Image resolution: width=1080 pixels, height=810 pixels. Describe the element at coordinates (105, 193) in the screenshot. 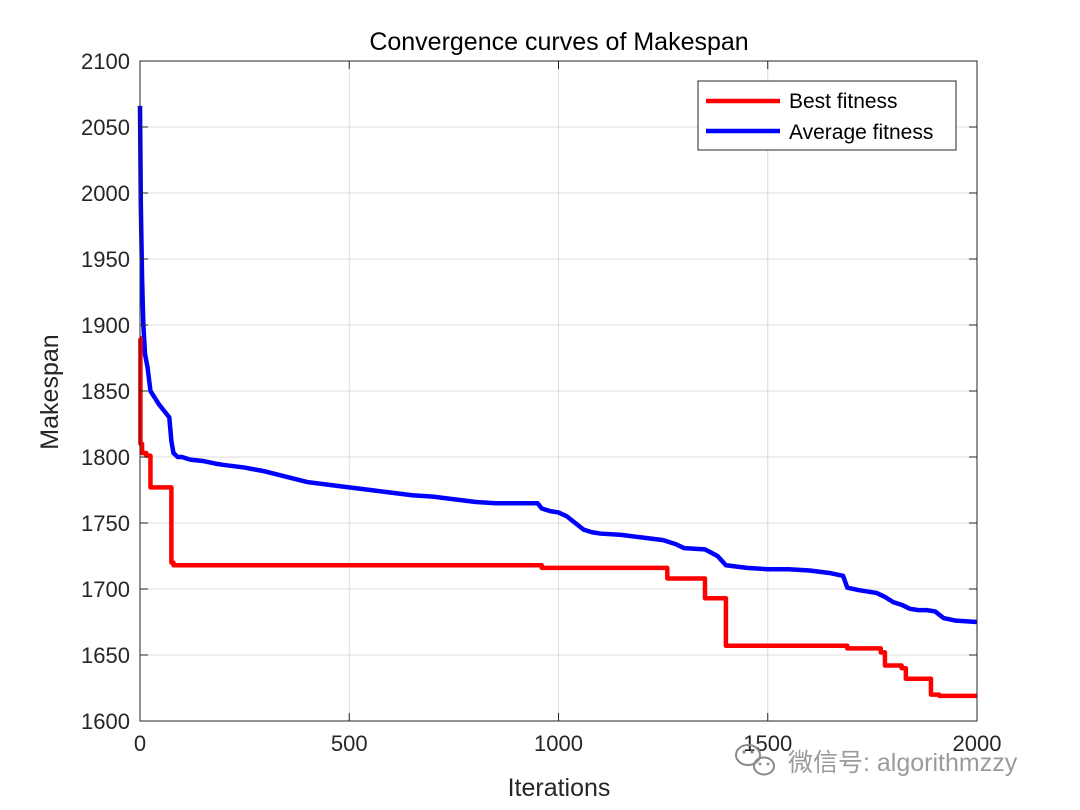

I see `y-tick-label: 2000` at that location.